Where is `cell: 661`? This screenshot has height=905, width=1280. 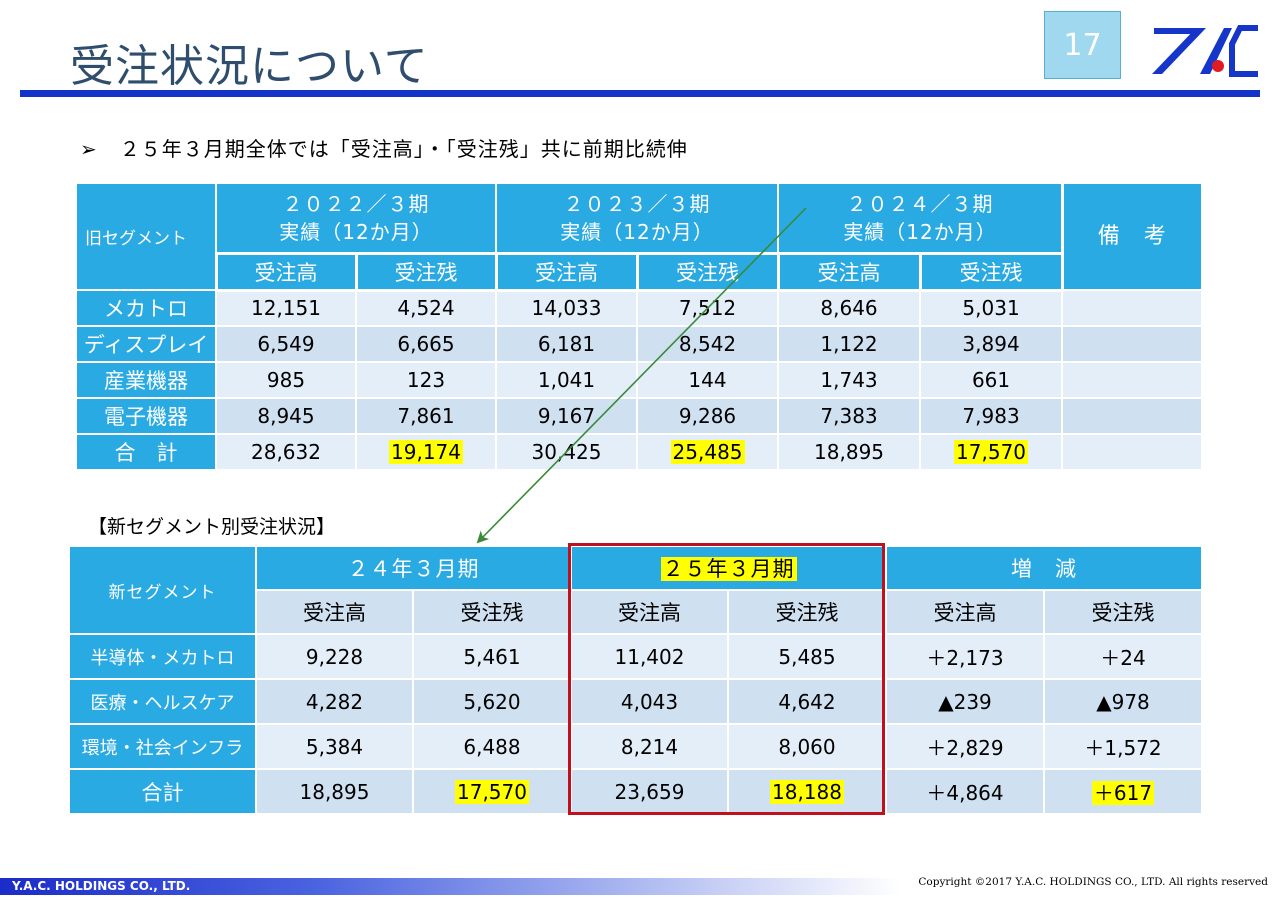
cell: 661 is located at coordinates (991, 380).